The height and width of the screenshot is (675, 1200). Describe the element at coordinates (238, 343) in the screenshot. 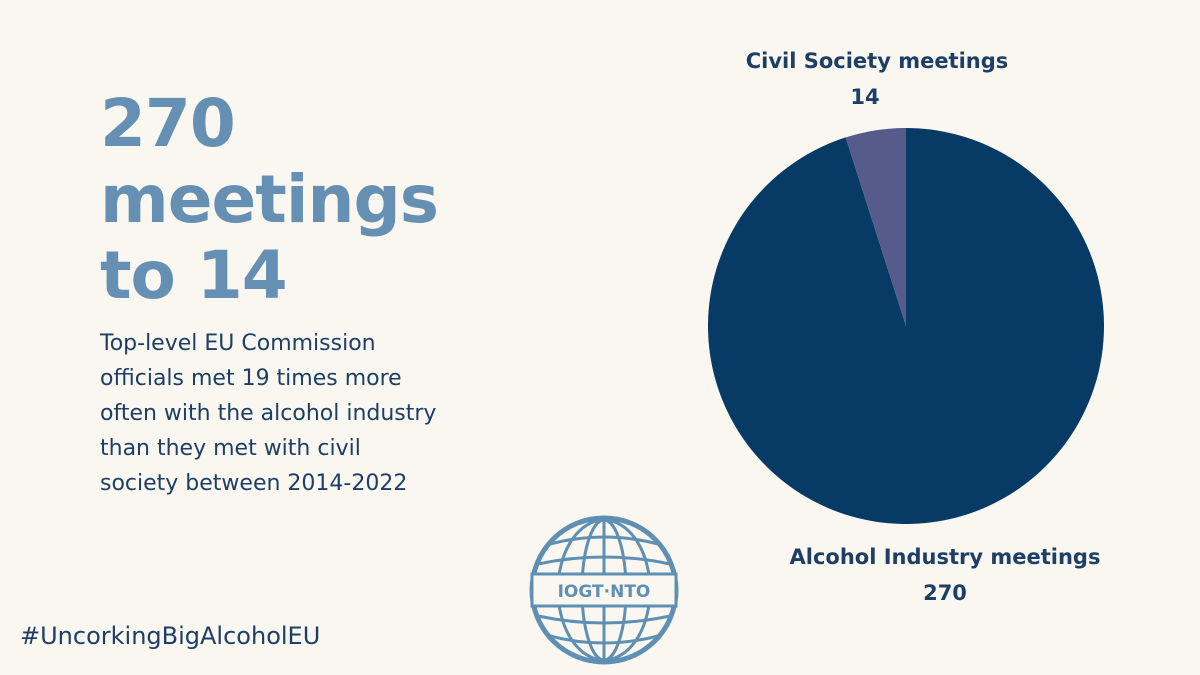

I see `subtitle-line-1: Top-level EU Commission` at that location.